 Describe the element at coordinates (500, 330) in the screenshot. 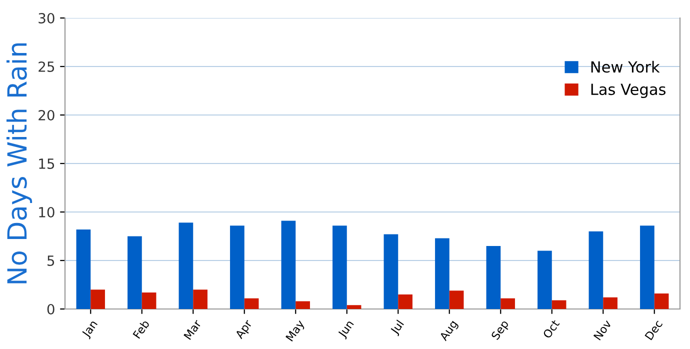

I see `x-tick-label: Sep` at that location.